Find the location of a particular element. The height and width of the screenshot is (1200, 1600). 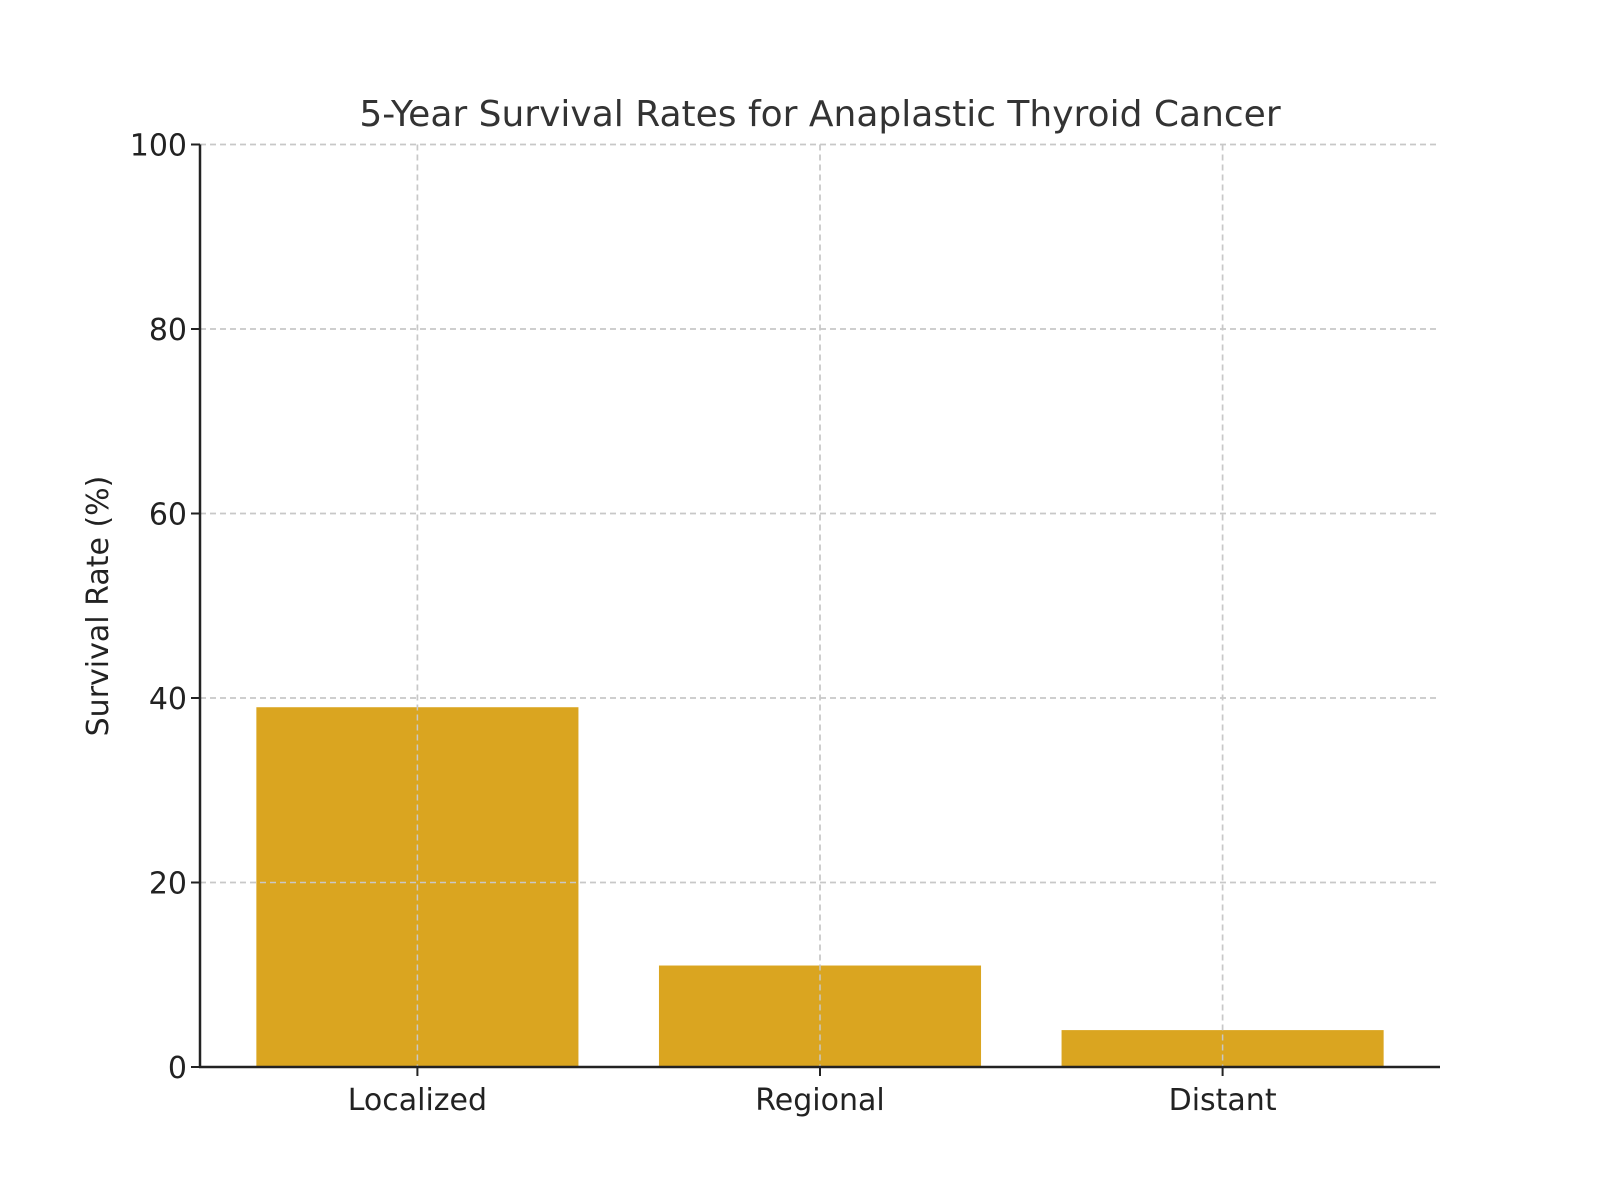

y-tick-label: 100 is located at coordinates (158, 146).